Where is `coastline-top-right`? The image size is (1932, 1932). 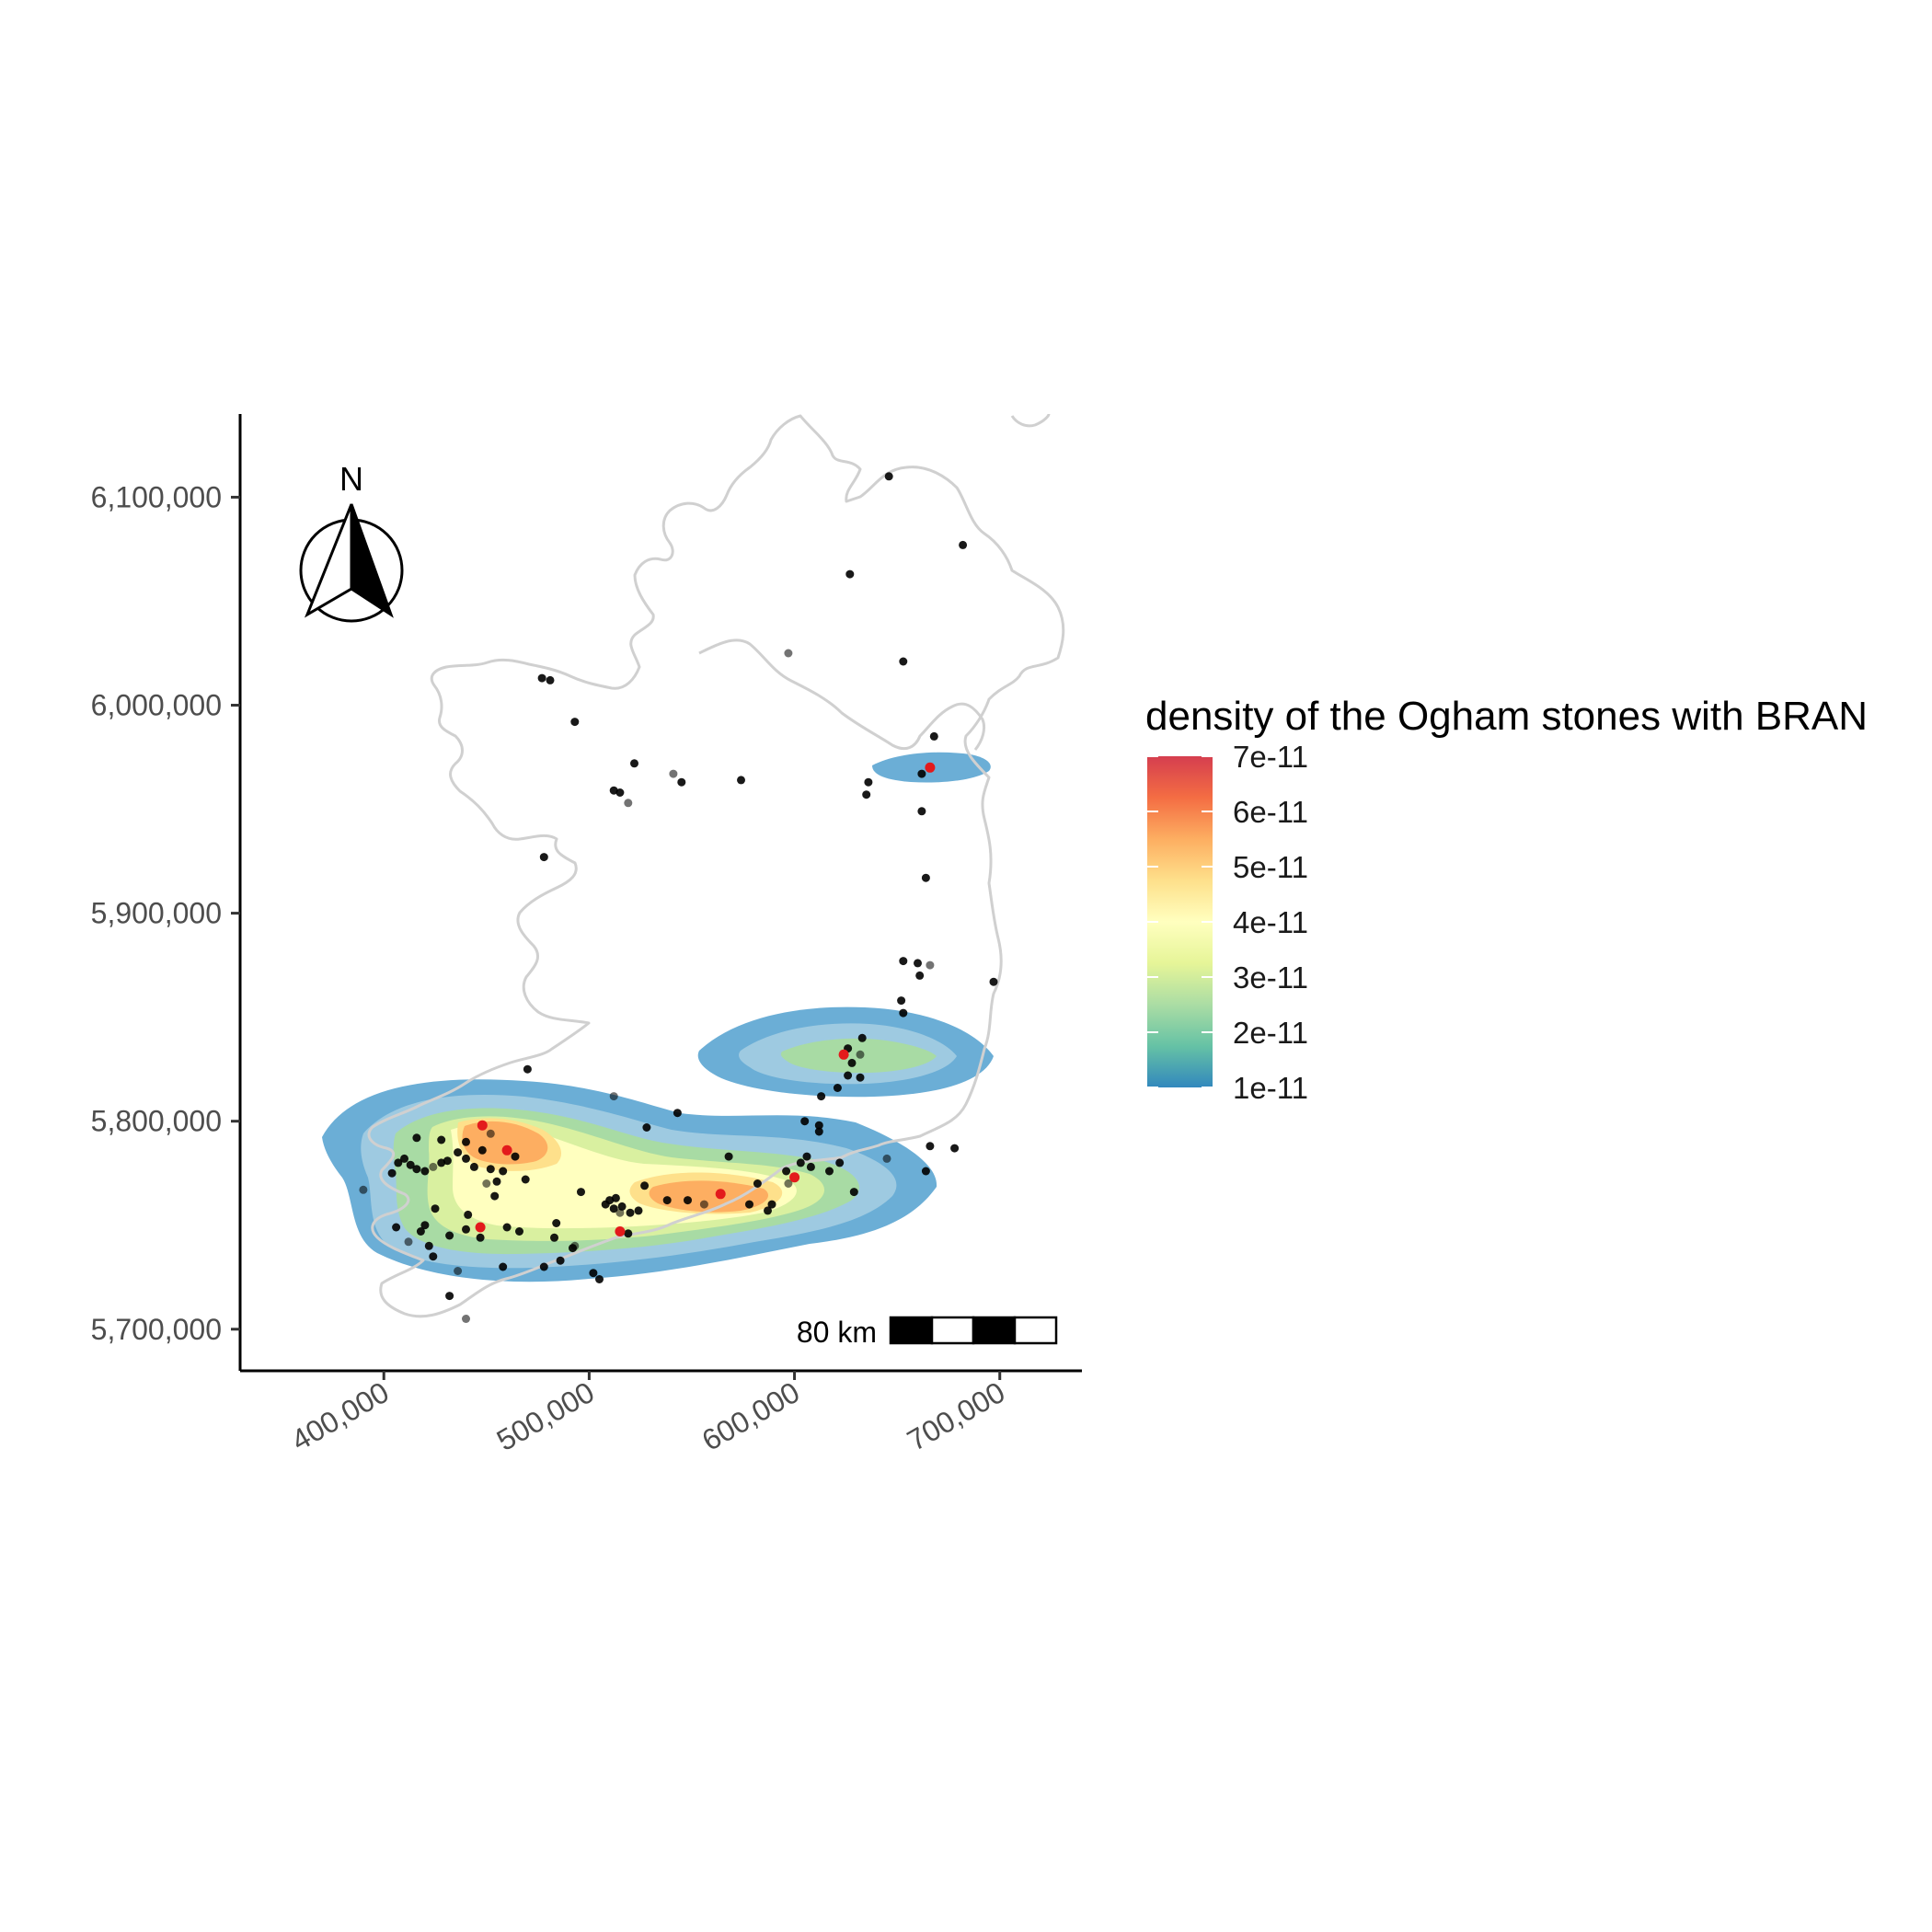 coastline-top-right is located at coordinates (1030, 421).